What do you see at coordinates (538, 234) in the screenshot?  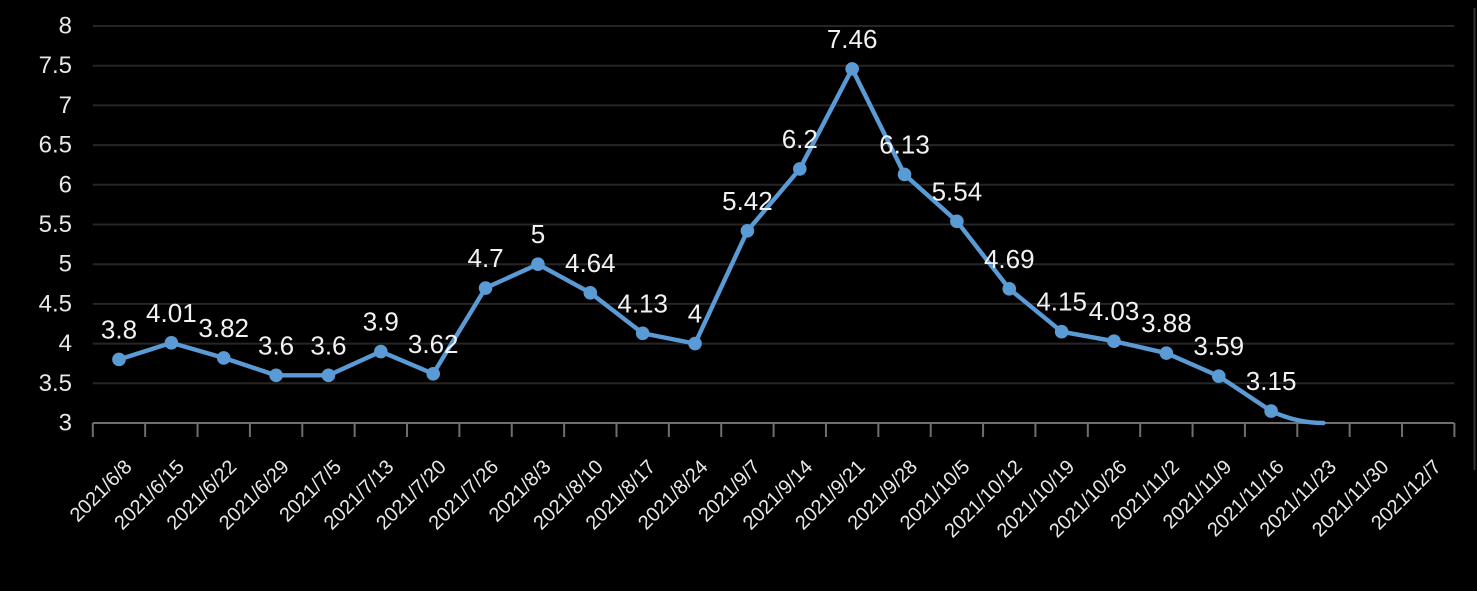 I see `data-label: 5` at bounding box center [538, 234].